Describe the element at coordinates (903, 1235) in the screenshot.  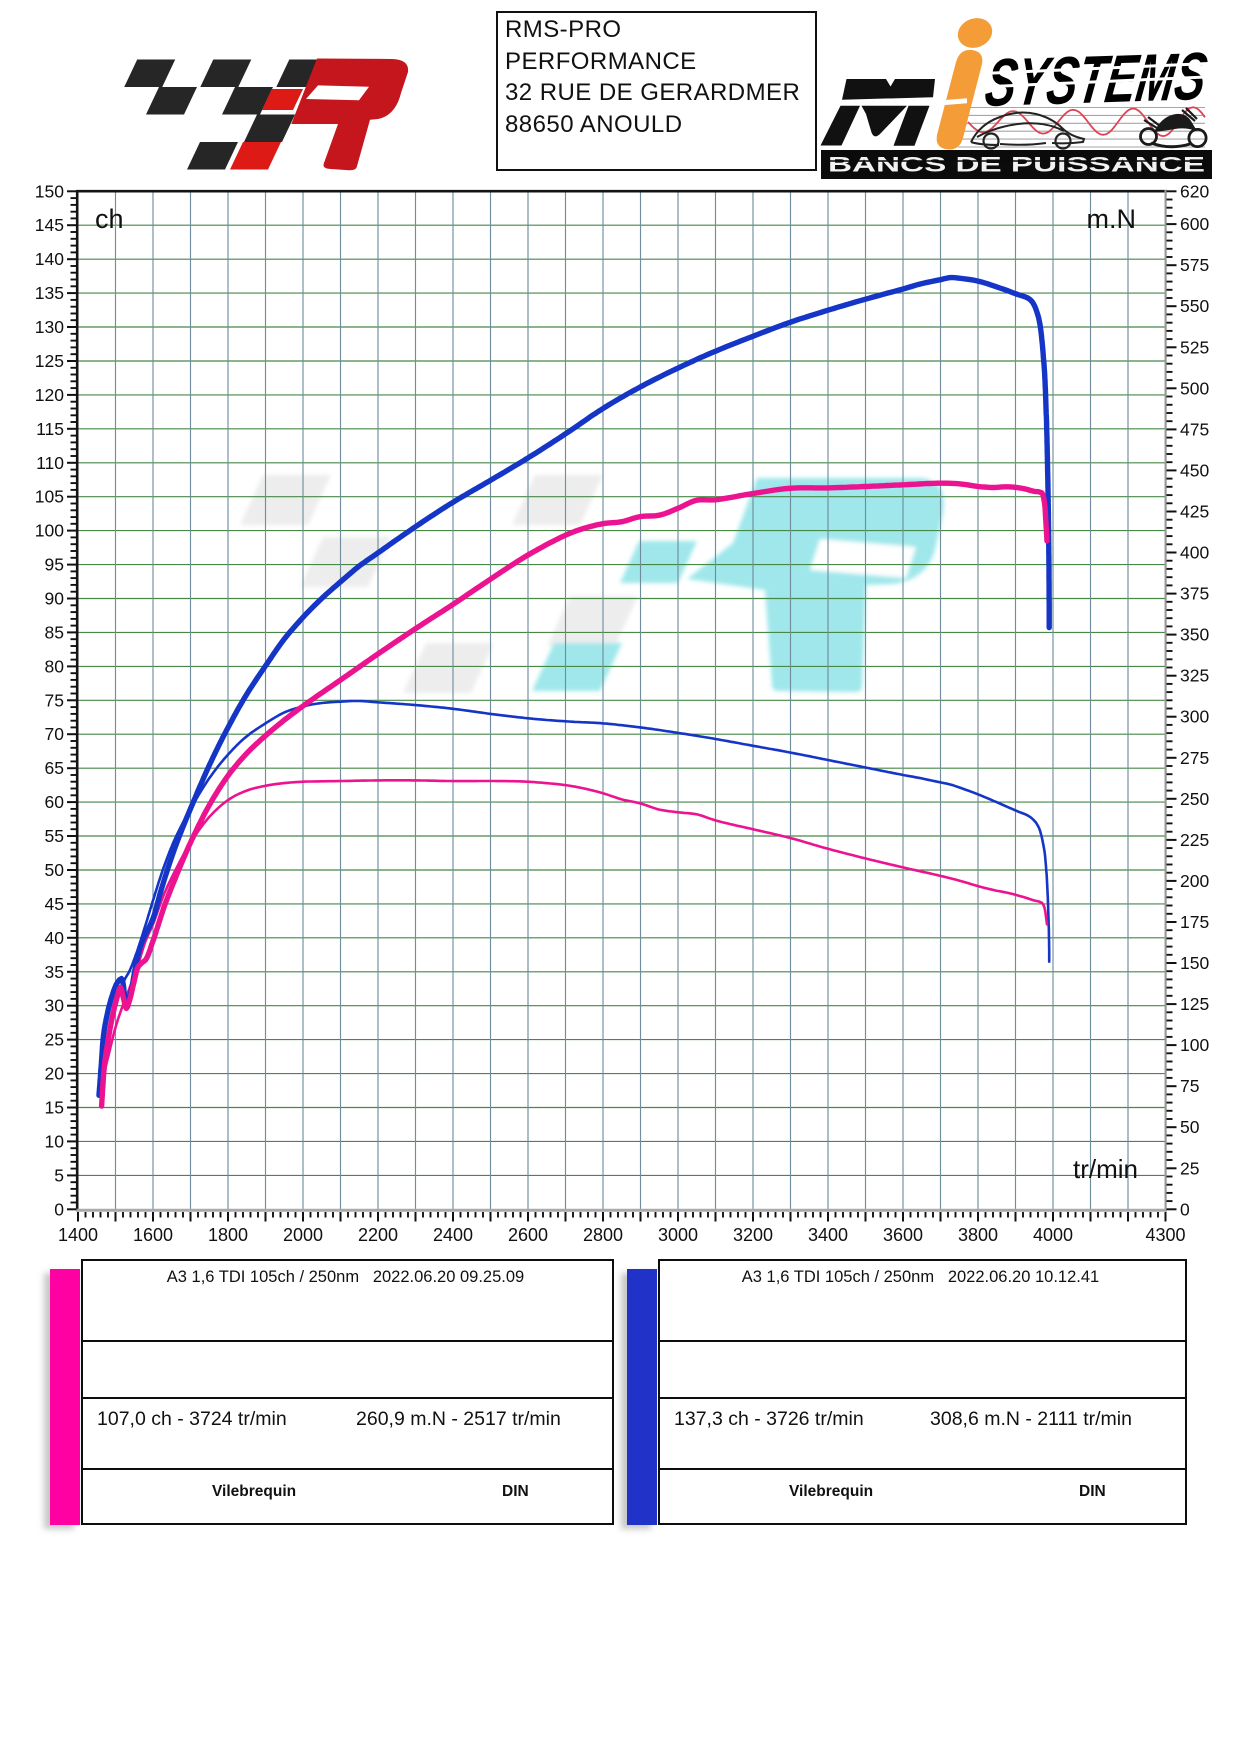
I see `svg-text: 3600` at that location.